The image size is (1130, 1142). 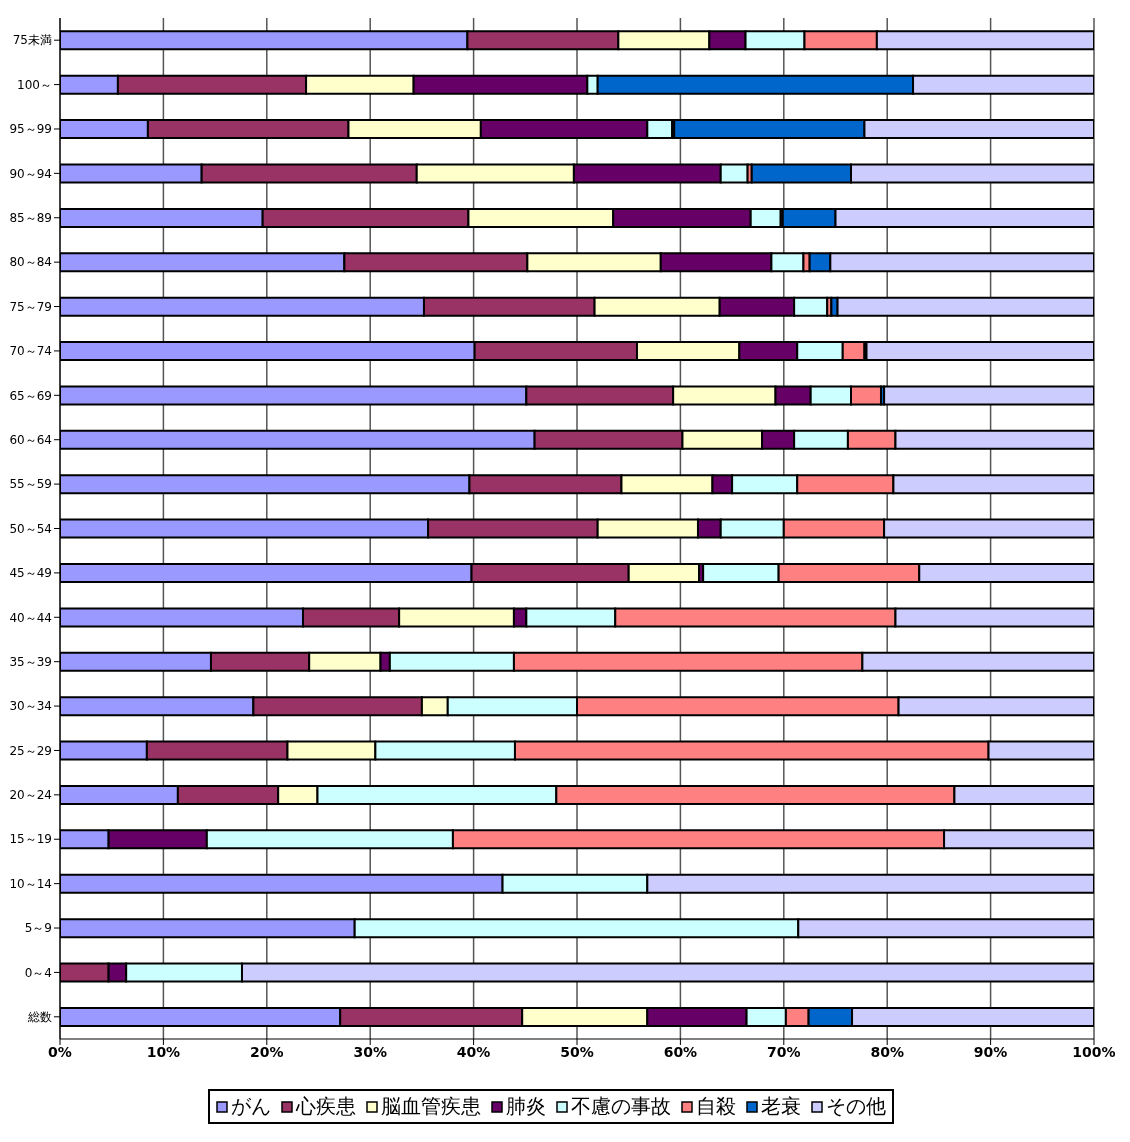 I want to click on x-tick-label: 40%, so click(x=473, y=1051).